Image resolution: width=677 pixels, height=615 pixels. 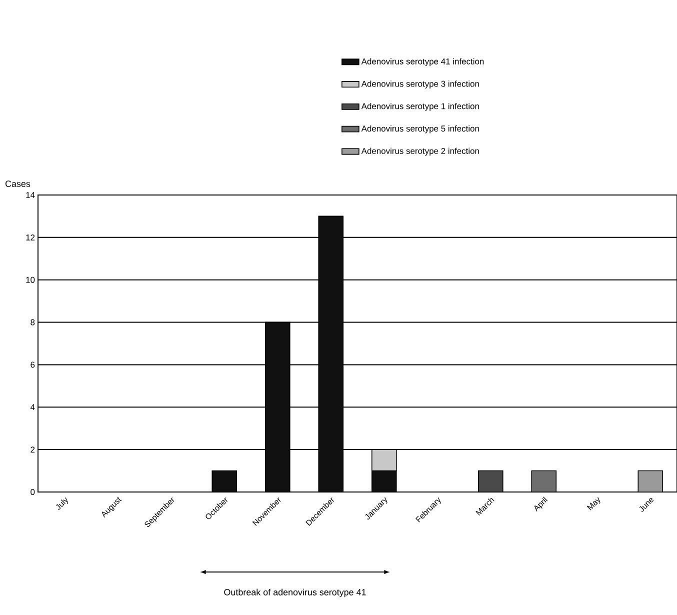 I want to click on y-tick-label: 10, so click(x=30, y=279).